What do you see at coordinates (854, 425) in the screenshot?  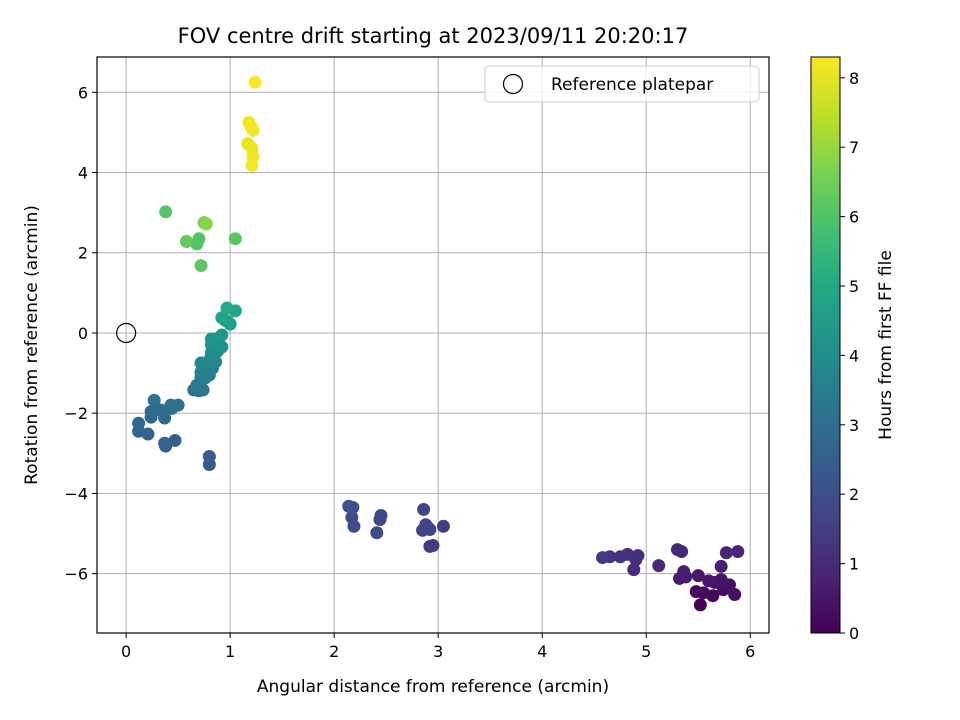 I see `colorbar-tick-label: 3` at bounding box center [854, 425].